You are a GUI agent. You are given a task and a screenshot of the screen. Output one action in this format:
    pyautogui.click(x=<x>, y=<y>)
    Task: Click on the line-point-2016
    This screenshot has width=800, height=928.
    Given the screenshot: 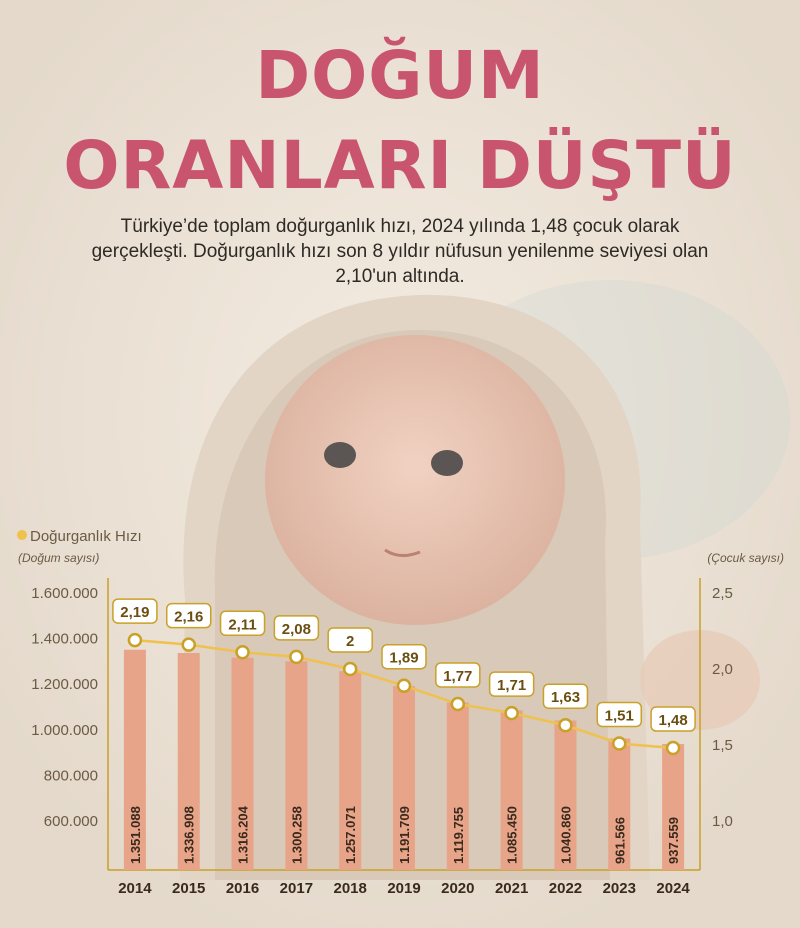 What is the action you would take?
    pyautogui.click(x=242, y=652)
    